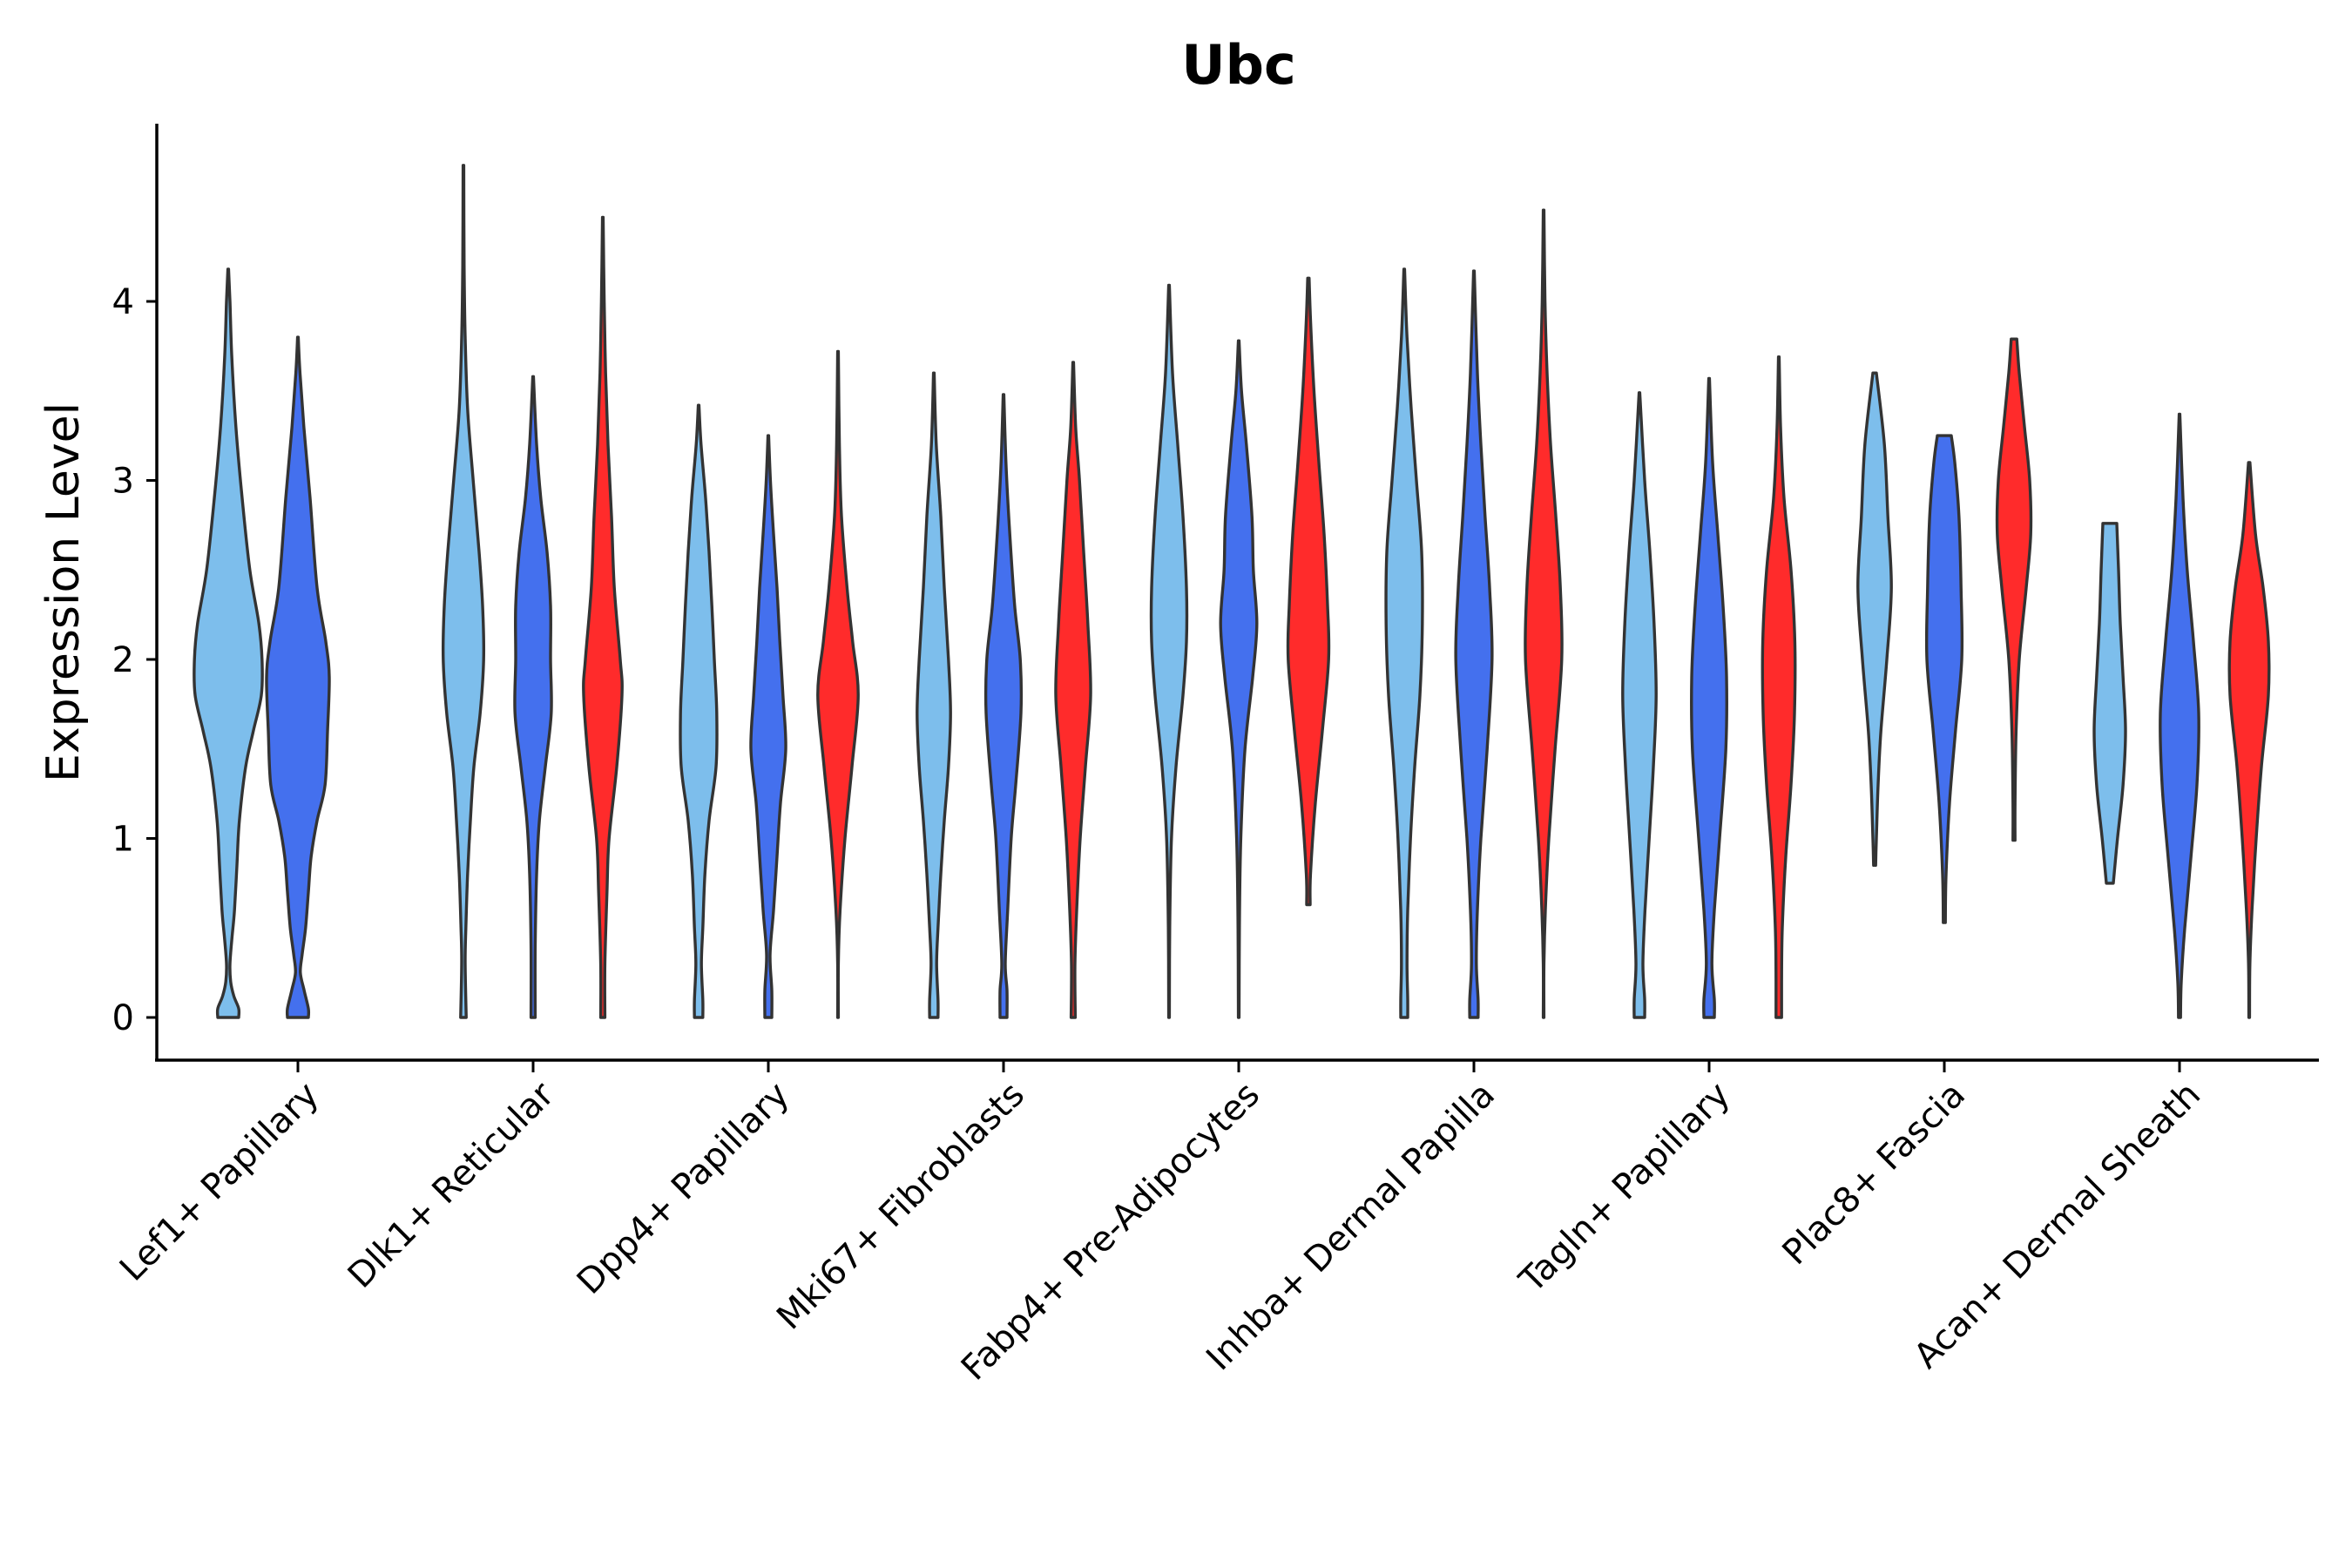  I want to click on y-ticks: 0 1 2 3 4, so click(134, 660).